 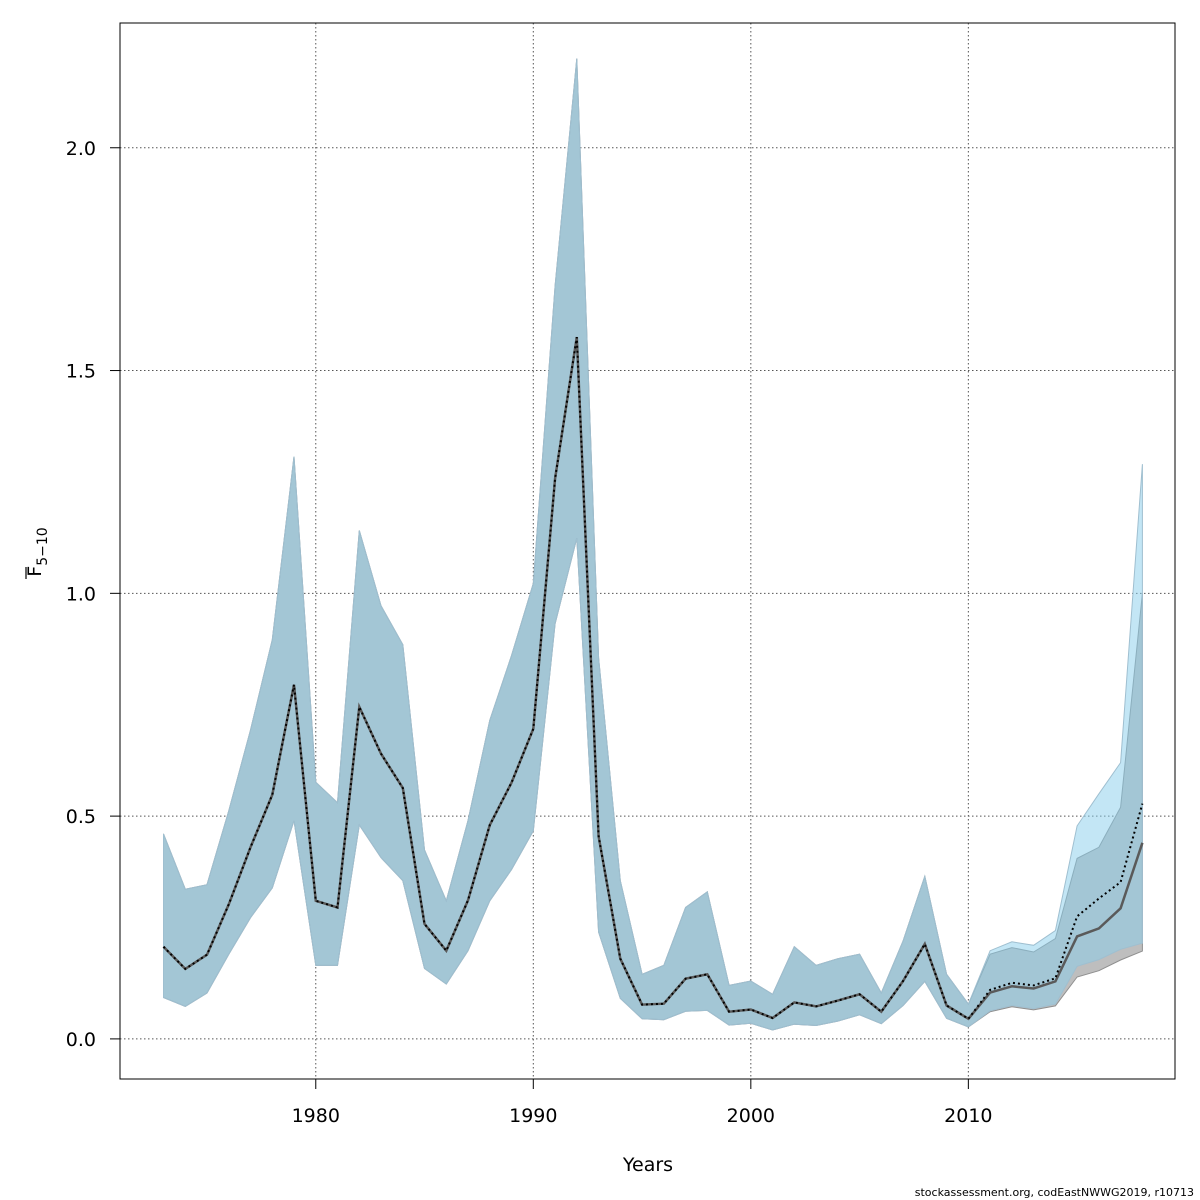 What do you see at coordinates (647, 1165) in the screenshot?
I see `x-axis-title: Years` at bounding box center [647, 1165].